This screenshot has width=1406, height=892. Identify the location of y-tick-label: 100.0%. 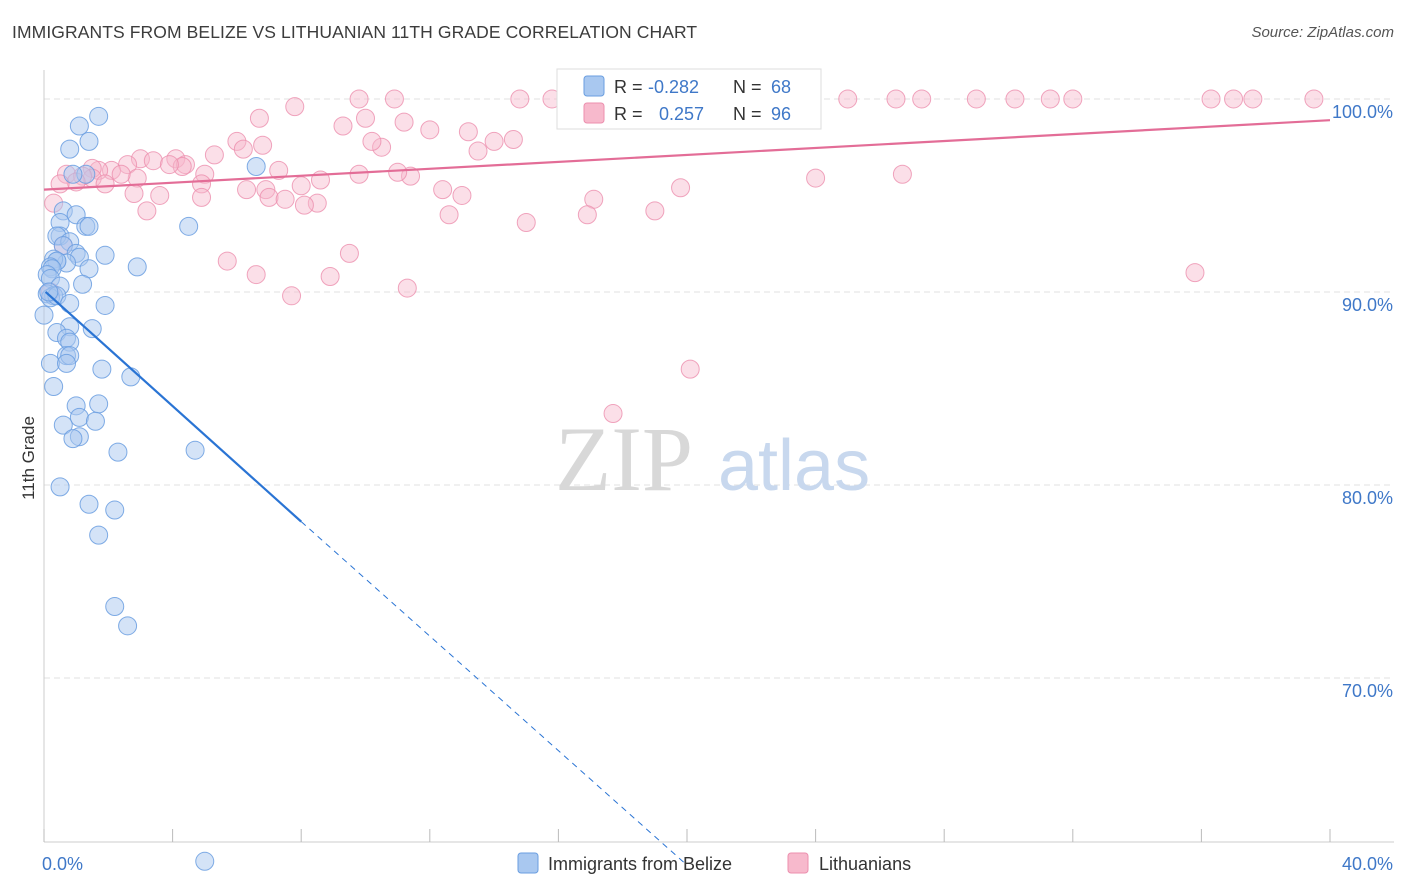
(1362, 112).